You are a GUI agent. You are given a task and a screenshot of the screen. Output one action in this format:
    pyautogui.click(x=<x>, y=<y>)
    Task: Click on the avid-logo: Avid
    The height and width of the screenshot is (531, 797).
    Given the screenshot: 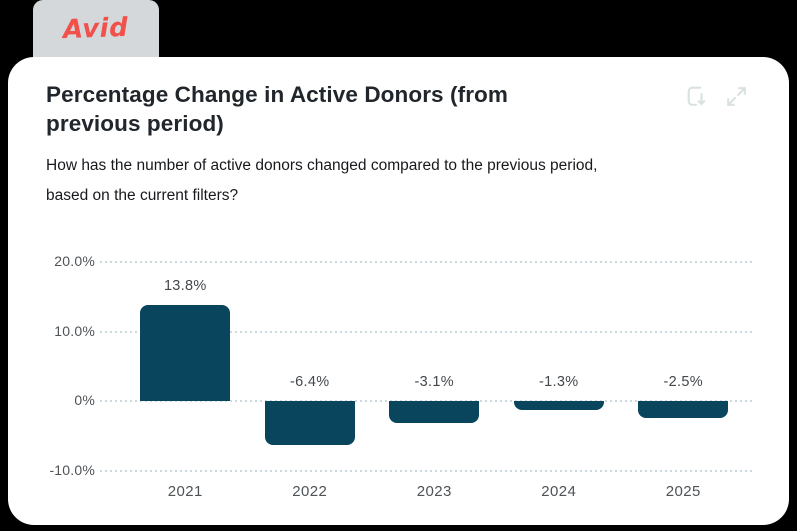 What is the action you would take?
    pyautogui.click(x=96, y=28)
    